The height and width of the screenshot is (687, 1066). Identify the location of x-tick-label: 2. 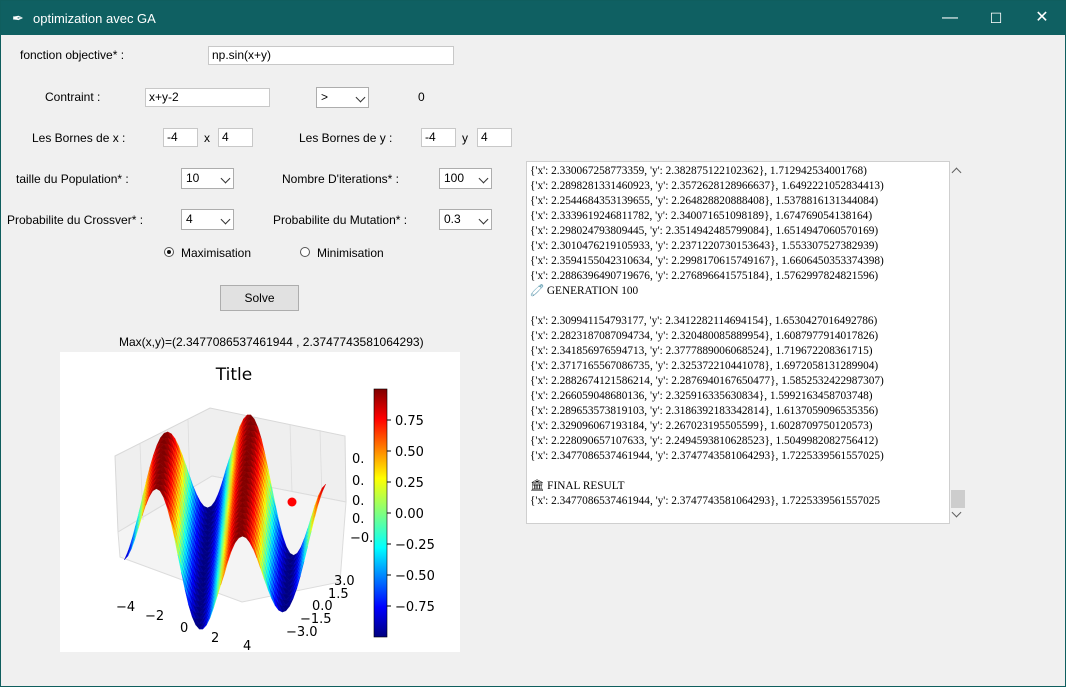
(215, 638).